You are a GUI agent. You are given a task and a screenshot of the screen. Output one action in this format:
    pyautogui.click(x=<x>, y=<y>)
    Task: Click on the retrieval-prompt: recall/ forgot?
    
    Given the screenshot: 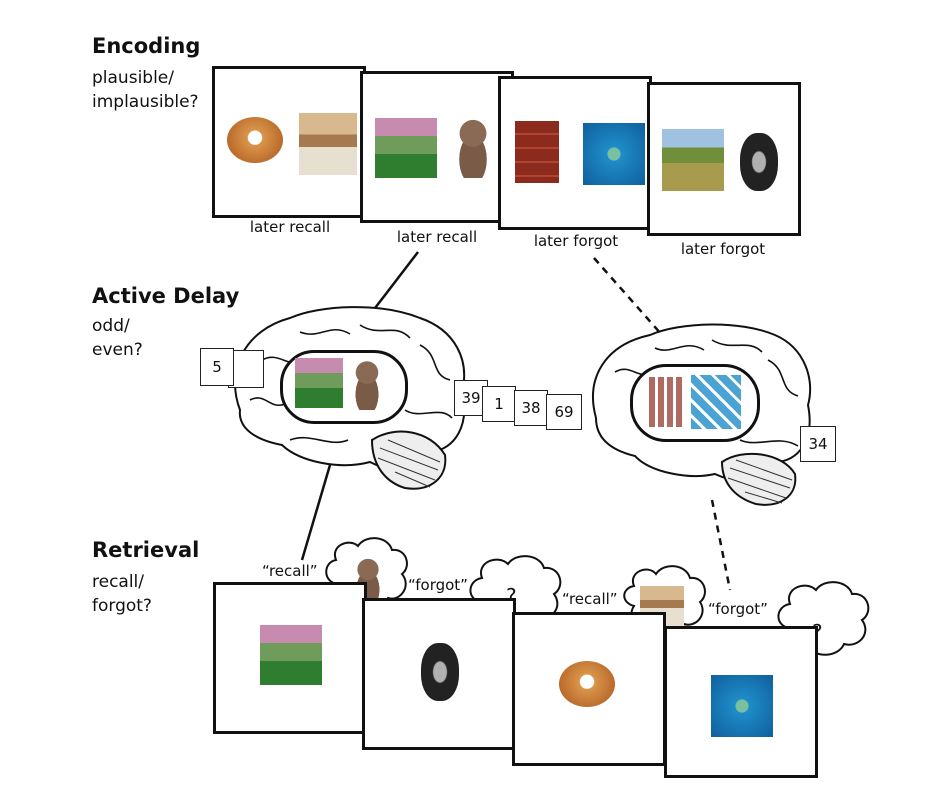 What is the action you would take?
    pyautogui.click(x=122, y=594)
    